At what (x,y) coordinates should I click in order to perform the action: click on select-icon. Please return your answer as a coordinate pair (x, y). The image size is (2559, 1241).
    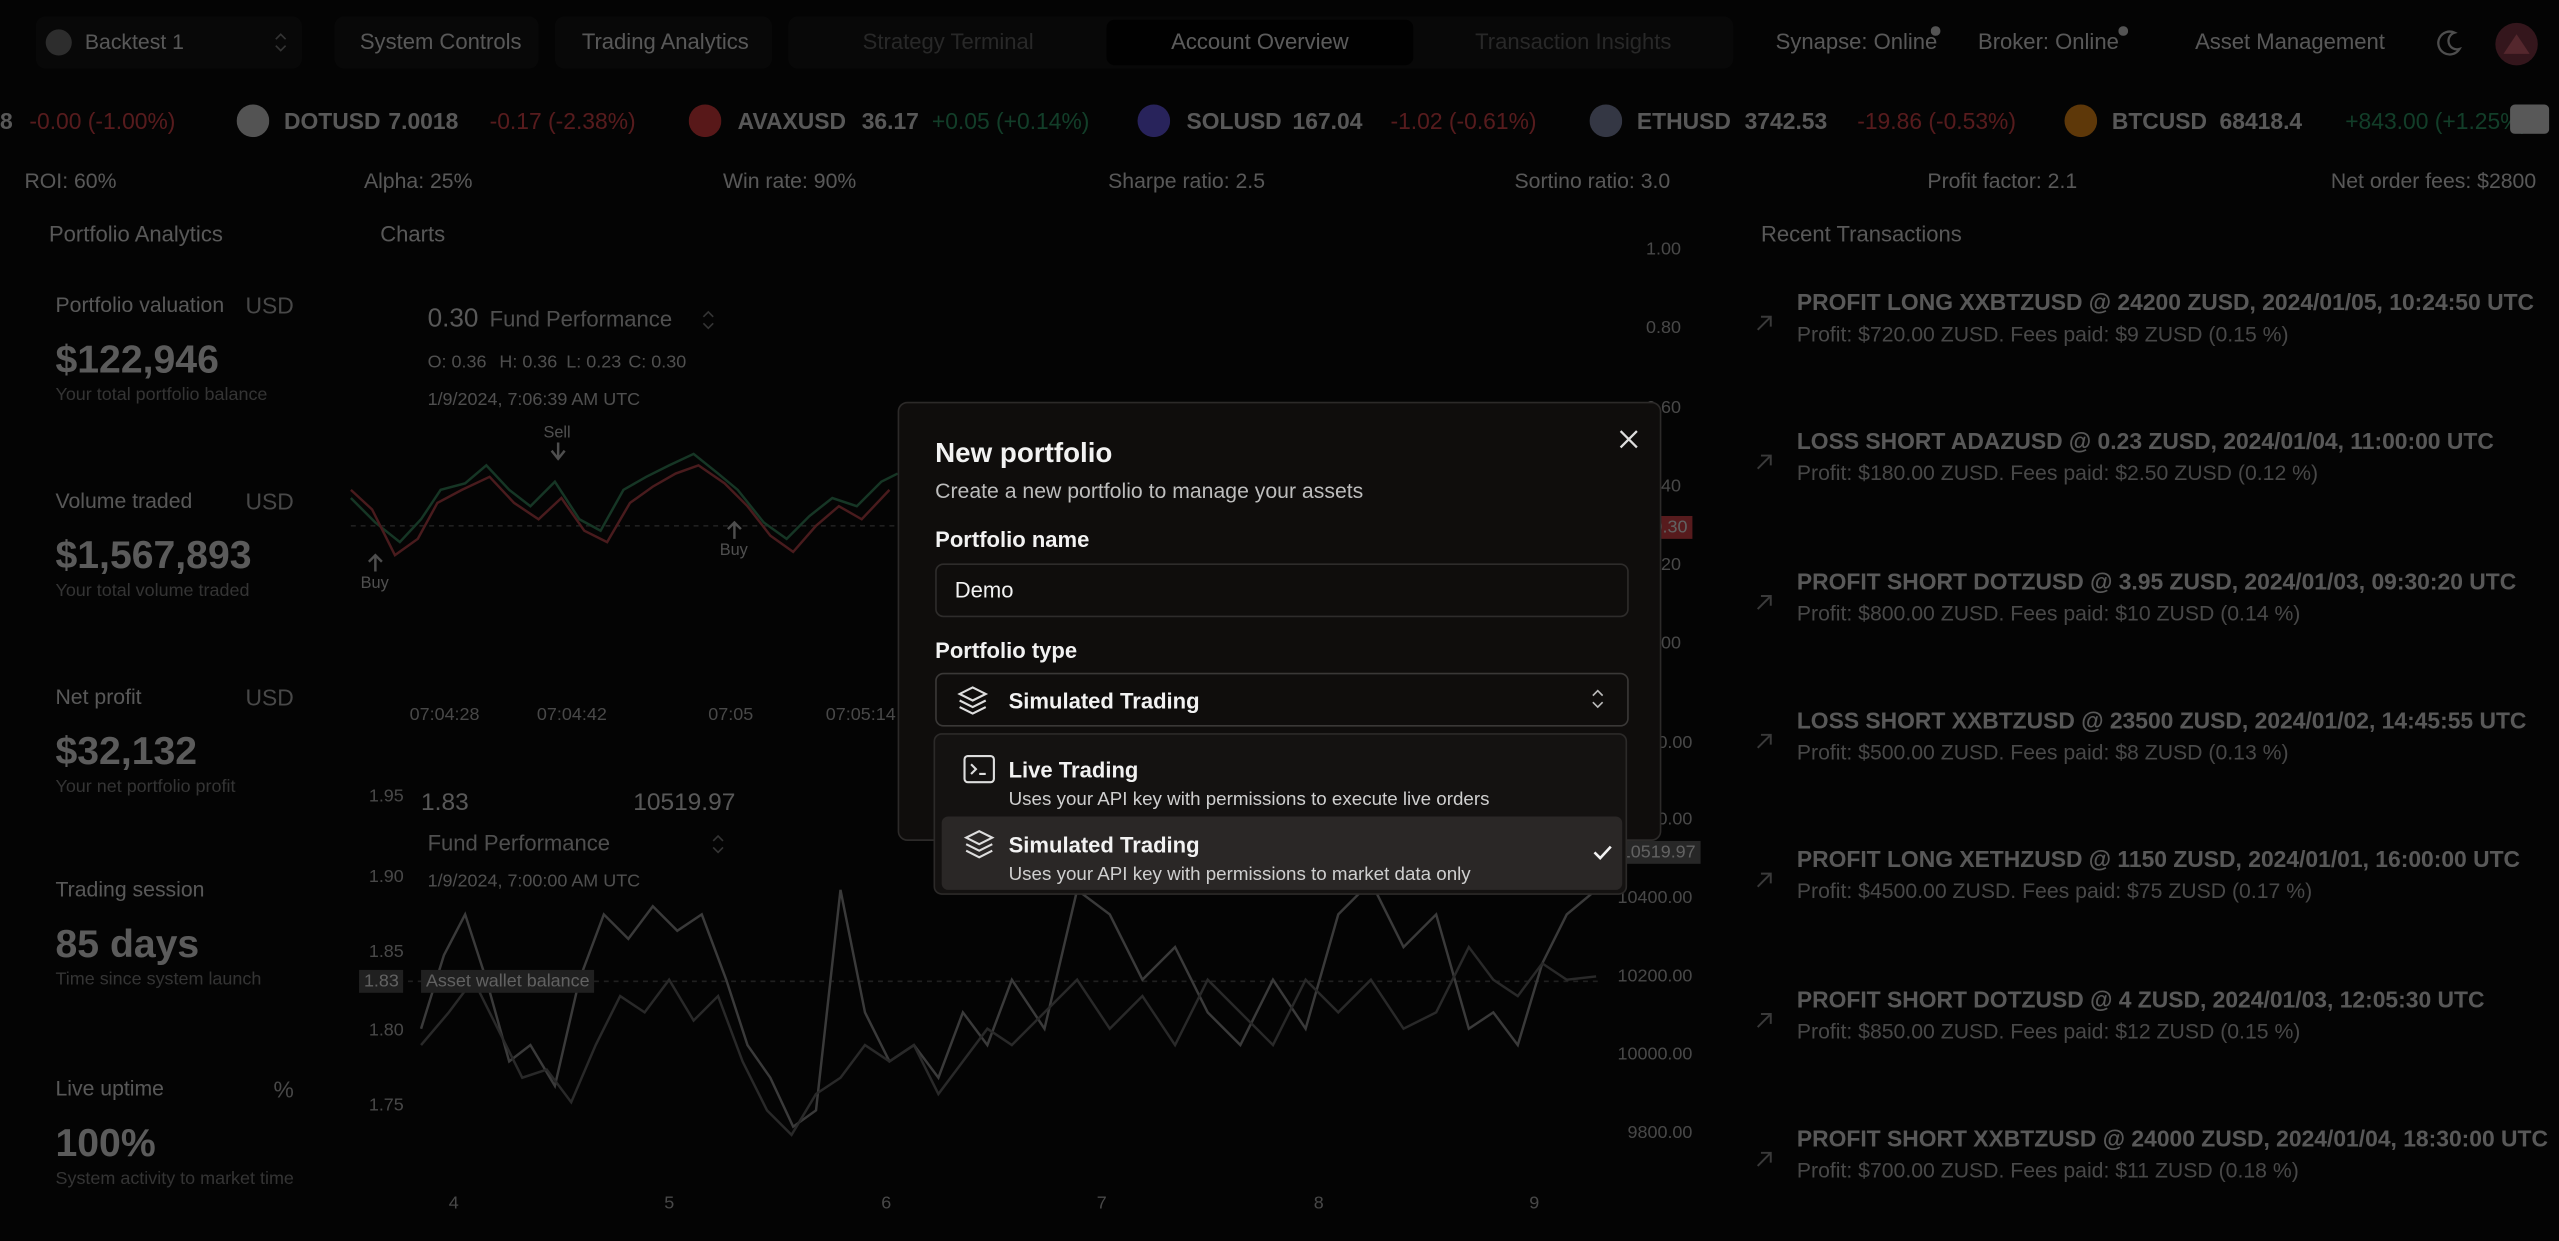
    Looking at the image, I should click on (973, 700).